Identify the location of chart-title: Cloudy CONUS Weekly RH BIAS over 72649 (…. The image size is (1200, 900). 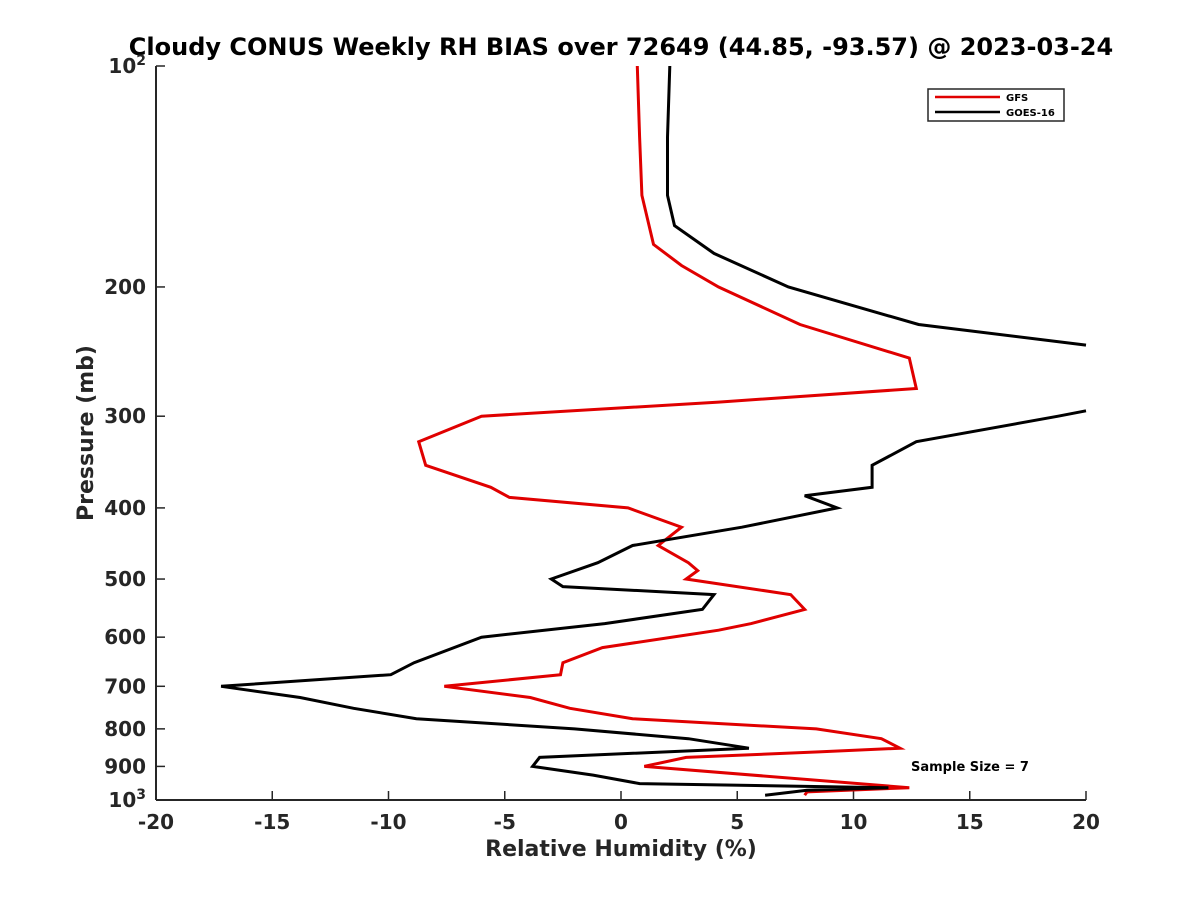
(621, 47).